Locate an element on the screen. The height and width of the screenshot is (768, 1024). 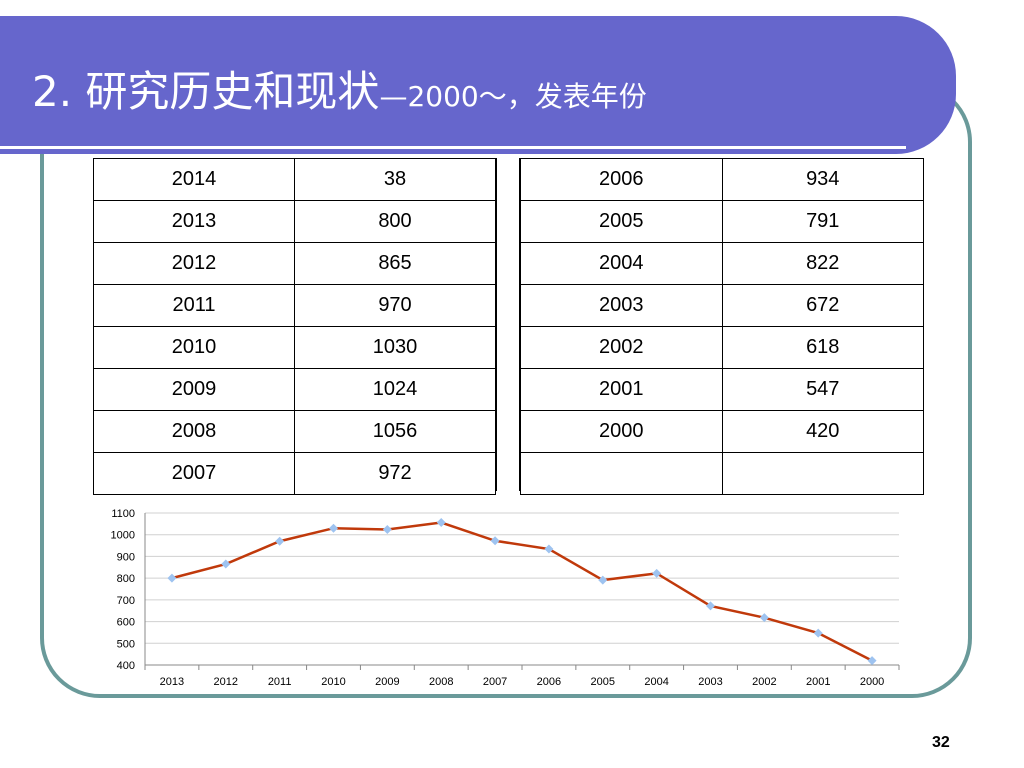
year-cell: 2003 is located at coordinates (621, 305).